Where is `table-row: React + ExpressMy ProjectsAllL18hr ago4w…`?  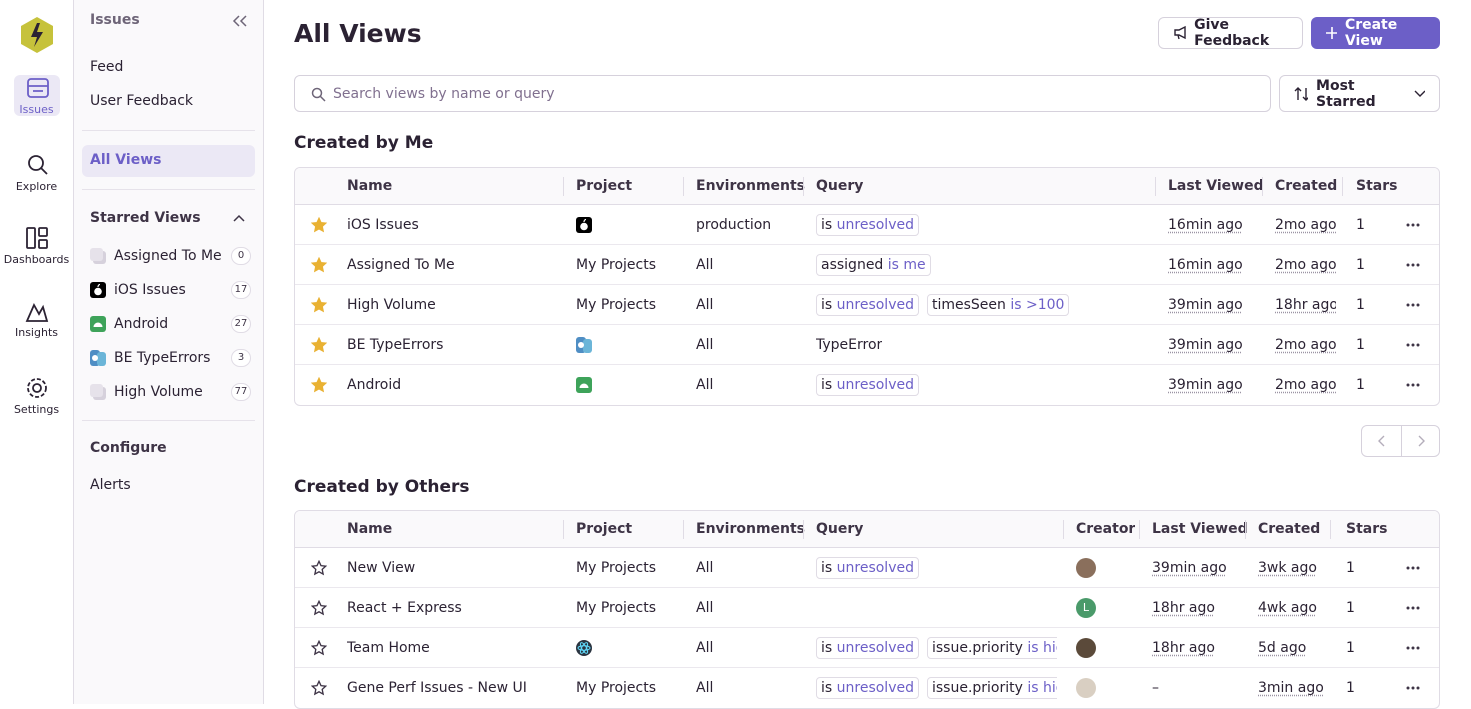
table-row: React + ExpressMy ProjectsAllL18hr ago4w… is located at coordinates (867, 608).